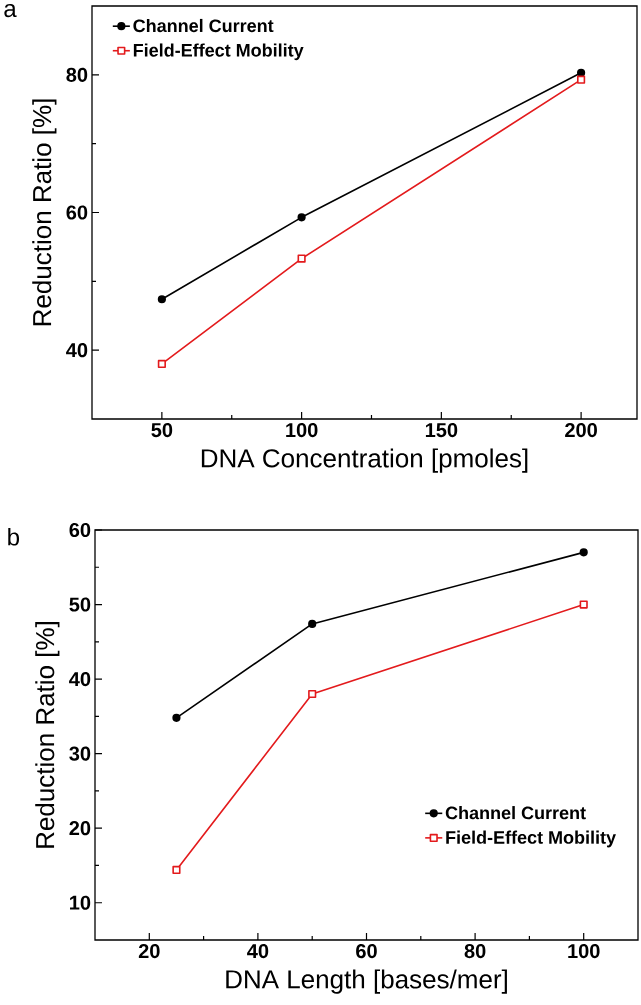 The height and width of the screenshot is (1005, 641). Describe the element at coordinates (366, 981) in the screenshot. I see `x-axis-title: DNA Length [bases/mer]` at that location.